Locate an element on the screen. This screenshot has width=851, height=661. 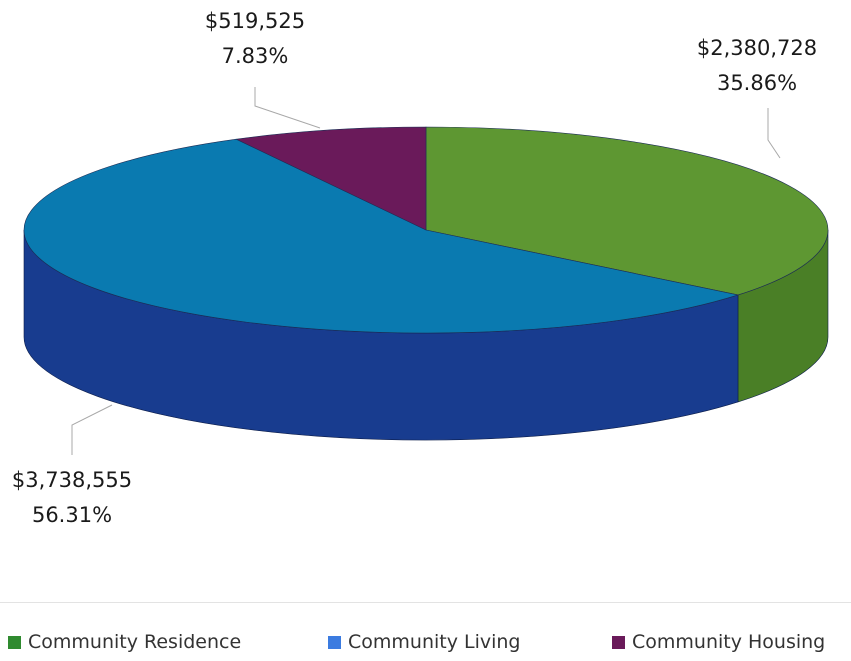
data-label-value-community-living: $3,738,555 is located at coordinates (72, 480).